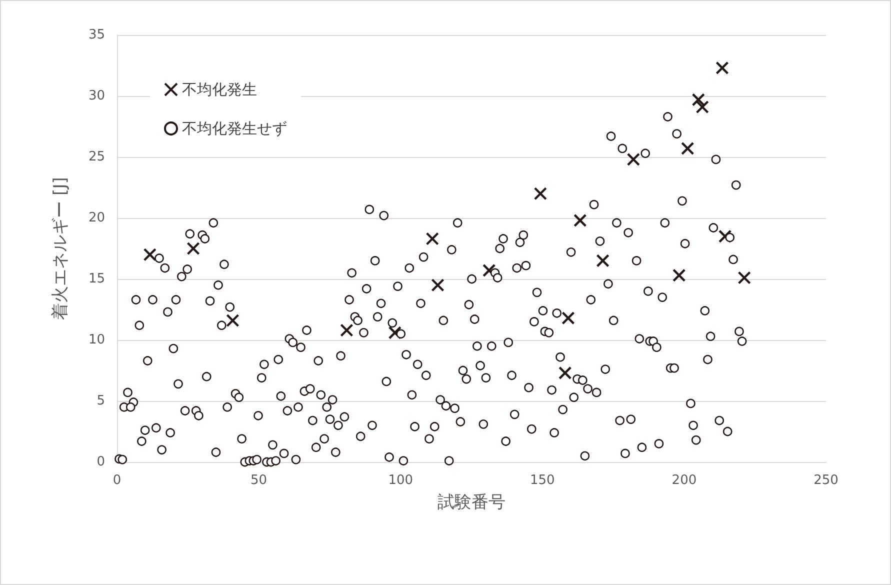 The width and height of the screenshot is (891, 585). What do you see at coordinates (401, 480) in the screenshot?
I see `x-tick-label: 100` at bounding box center [401, 480].